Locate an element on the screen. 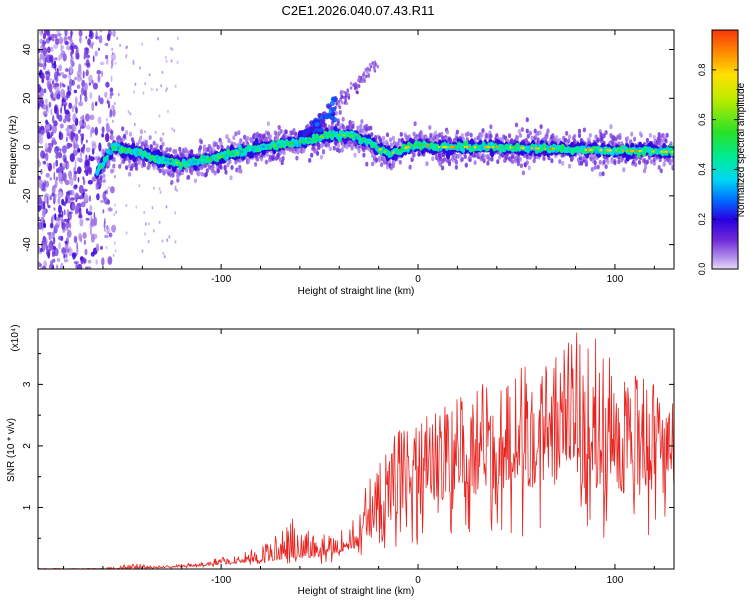  heatmap-ytick-label: 20 is located at coordinates (27, 98).